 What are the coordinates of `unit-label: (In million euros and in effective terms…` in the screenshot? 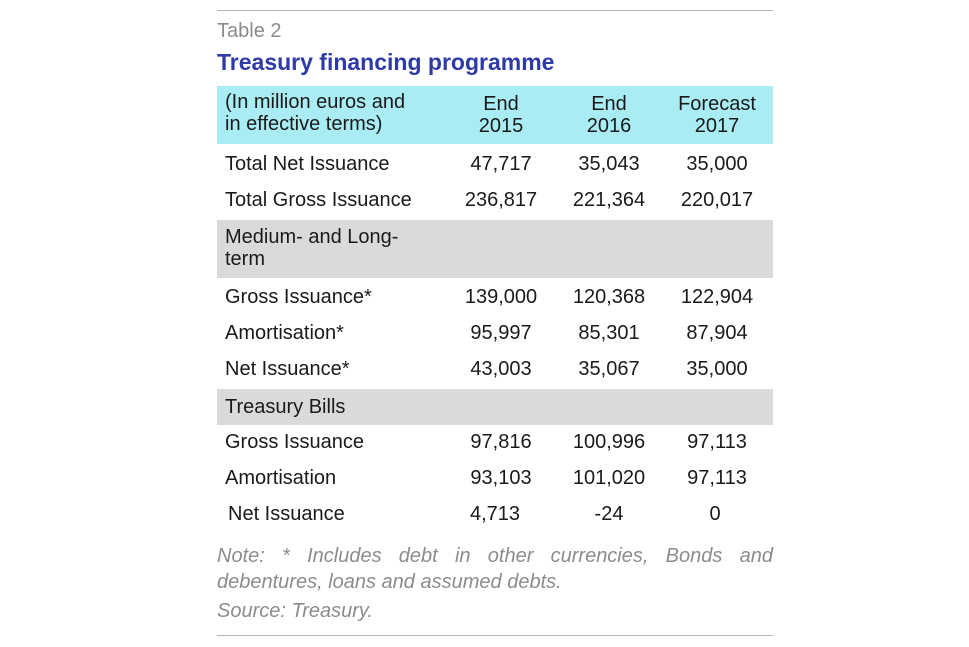 It's located at (315, 113).